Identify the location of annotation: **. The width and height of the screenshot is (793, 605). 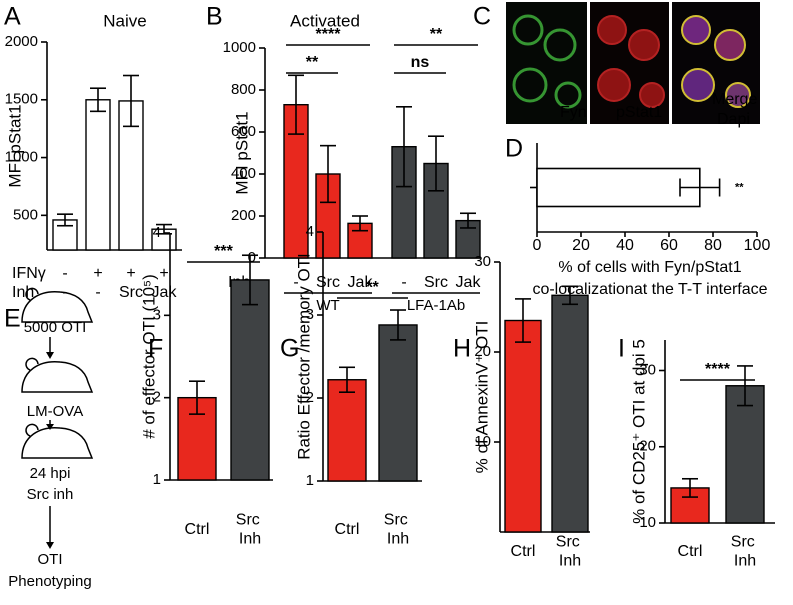
(739, 187).